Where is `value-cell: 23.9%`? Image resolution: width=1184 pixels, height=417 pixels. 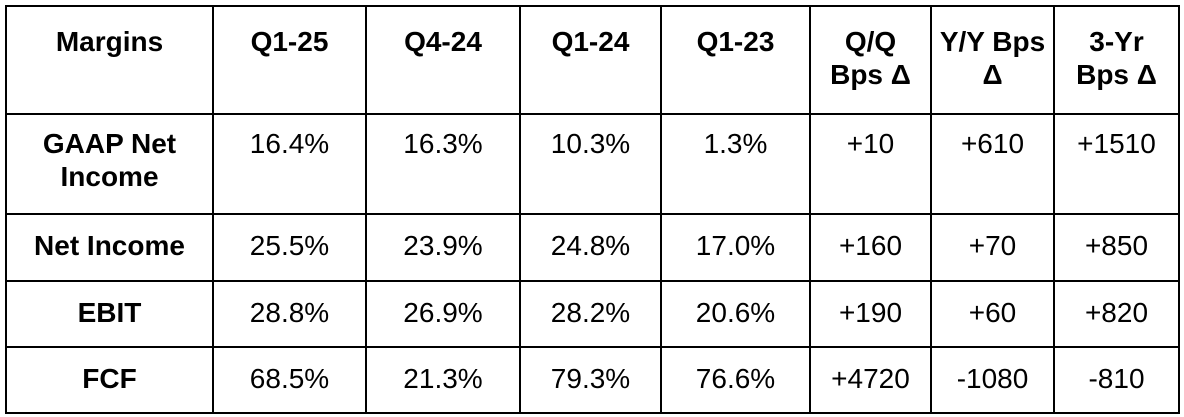
value-cell: 23.9% is located at coordinates (443, 247).